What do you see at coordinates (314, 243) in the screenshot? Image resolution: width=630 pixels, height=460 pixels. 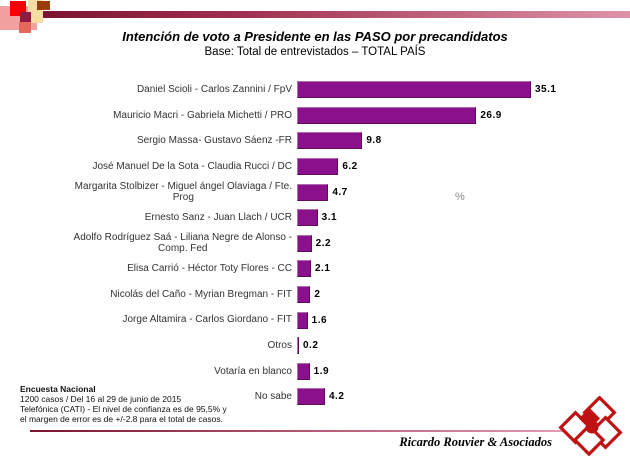 I see `bar-cell: 2.2` at bounding box center [314, 243].